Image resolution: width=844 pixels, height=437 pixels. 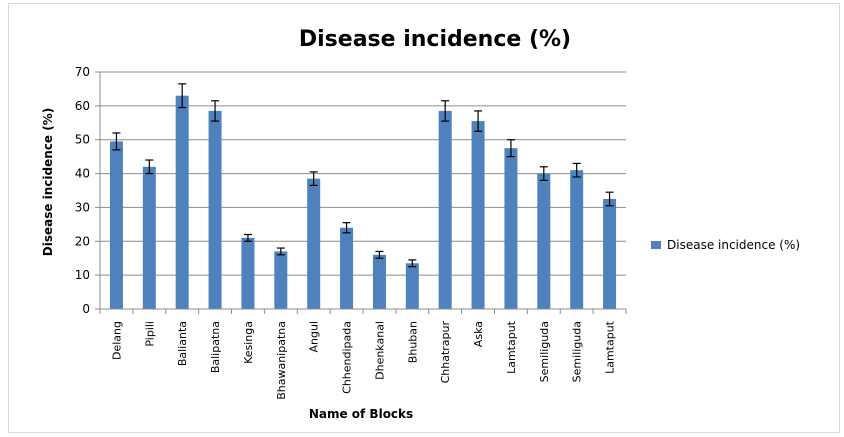 What do you see at coordinates (82, 106) in the screenshot?
I see `y-tick-label: 60` at bounding box center [82, 106].